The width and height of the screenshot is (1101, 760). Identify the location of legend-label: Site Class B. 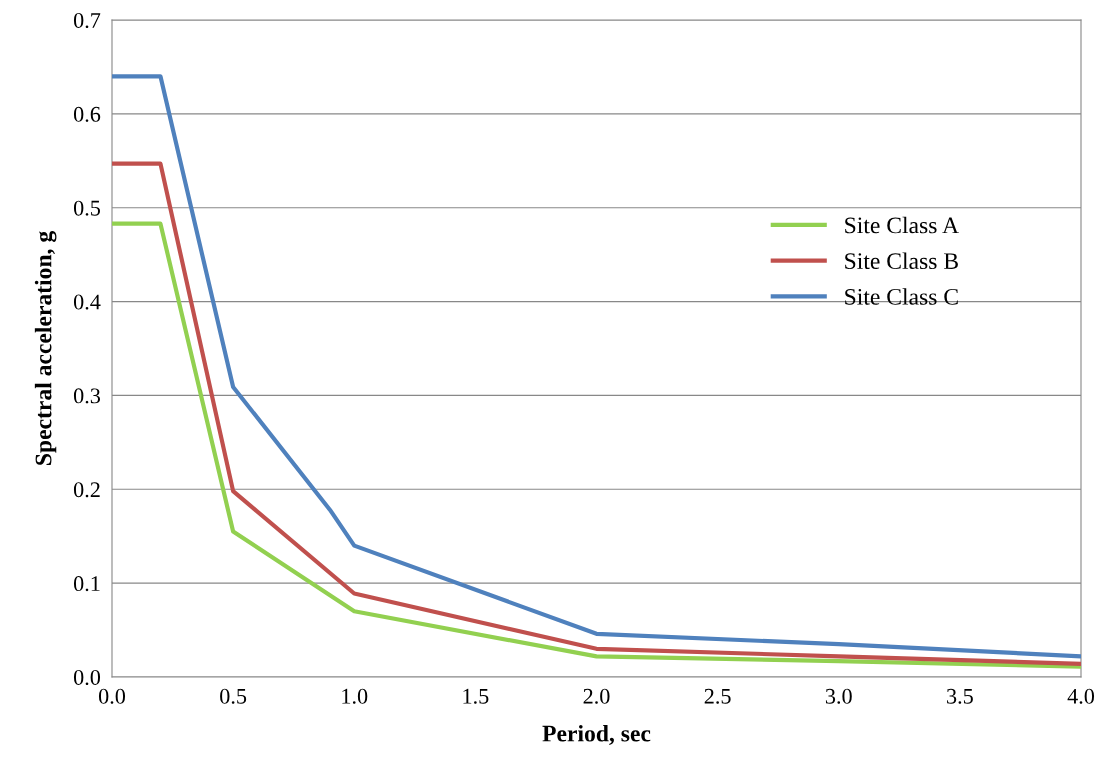
(901, 261).